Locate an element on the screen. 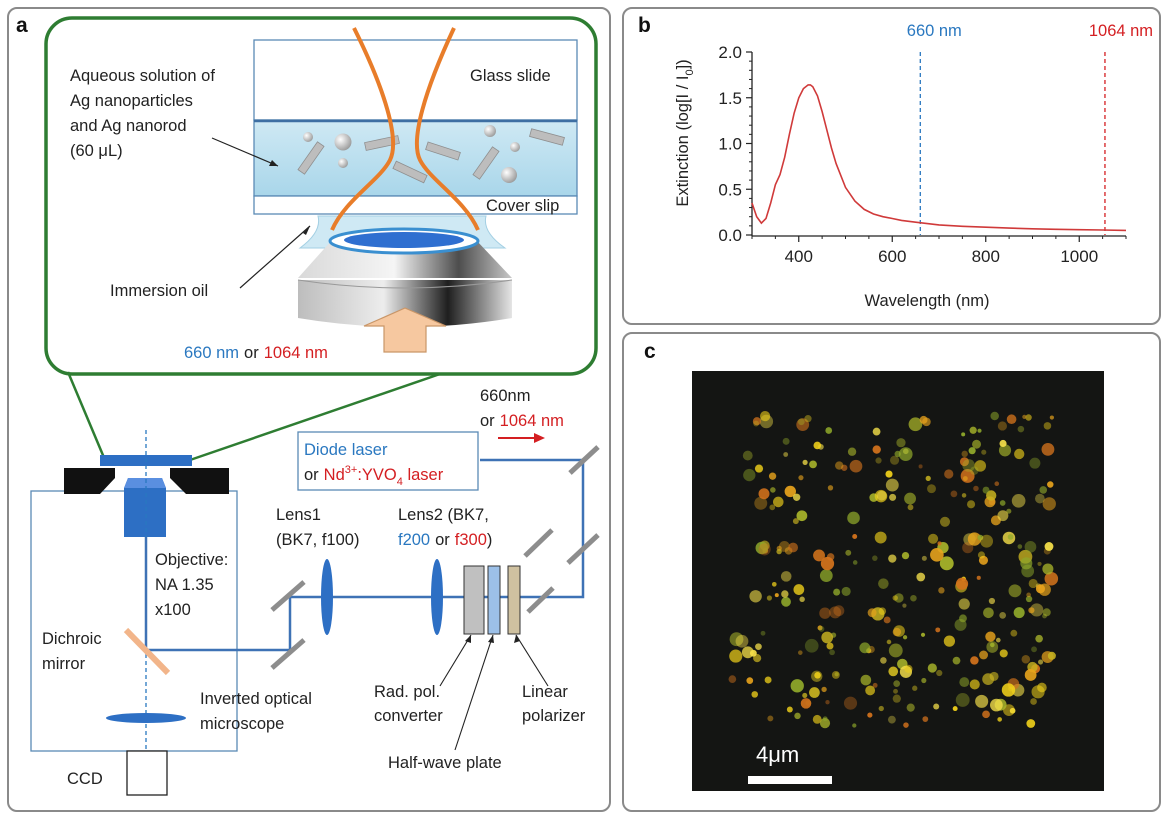  lens1-label-1: Lens1 is located at coordinates (298, 515).